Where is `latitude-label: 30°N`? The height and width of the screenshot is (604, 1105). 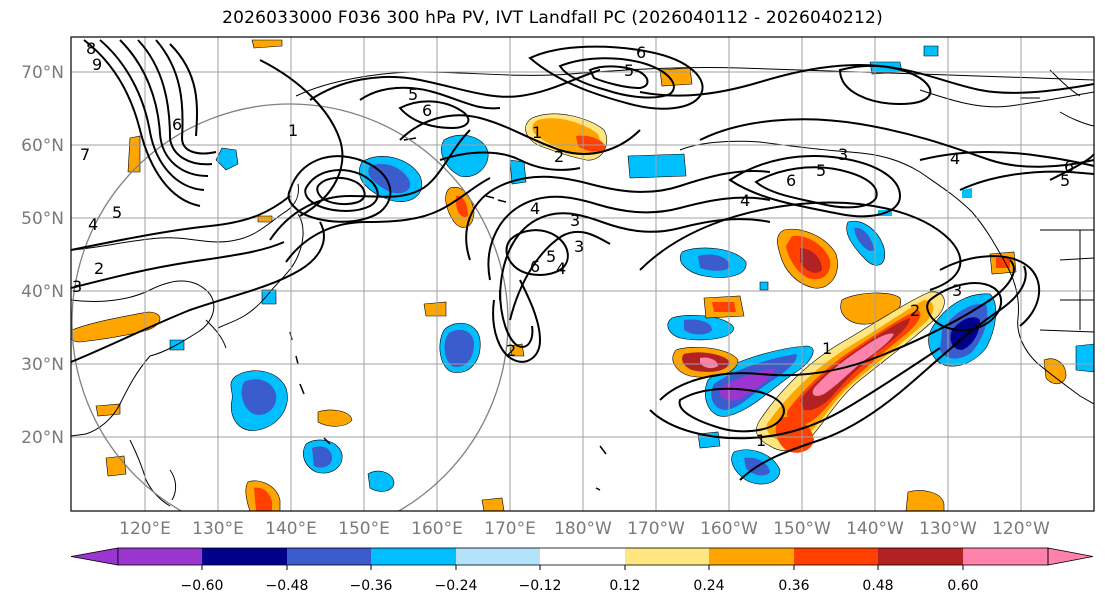 latitude-label: 30°N is located at coordinates (42, 365).